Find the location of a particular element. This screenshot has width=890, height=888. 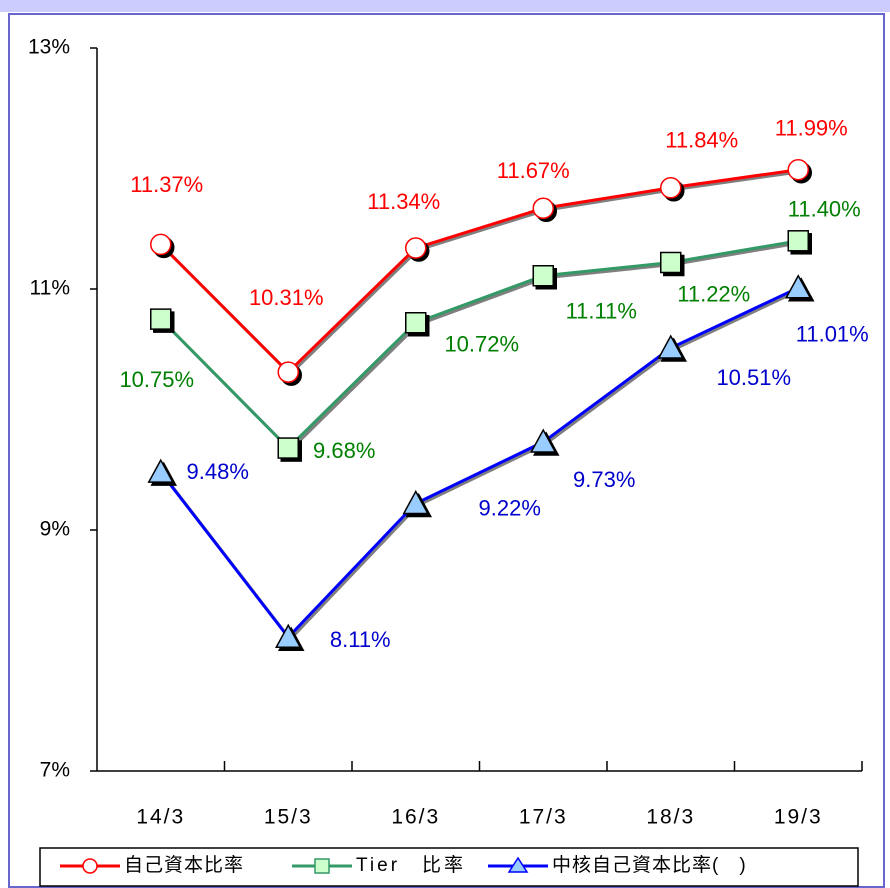

legend-box is located at coordinates (449, 867).